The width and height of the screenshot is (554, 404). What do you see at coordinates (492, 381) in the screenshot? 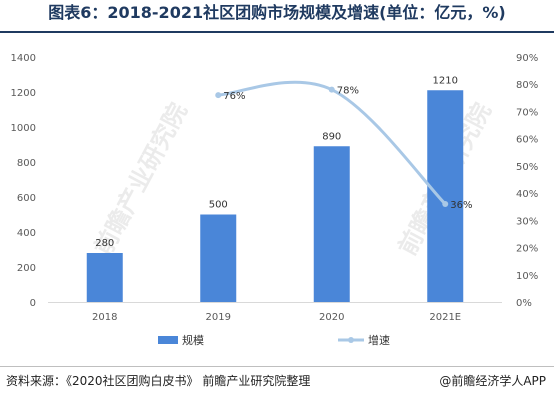
I see `credit-note: @前瞻经济学人APP` at bounding box center [492, 381].